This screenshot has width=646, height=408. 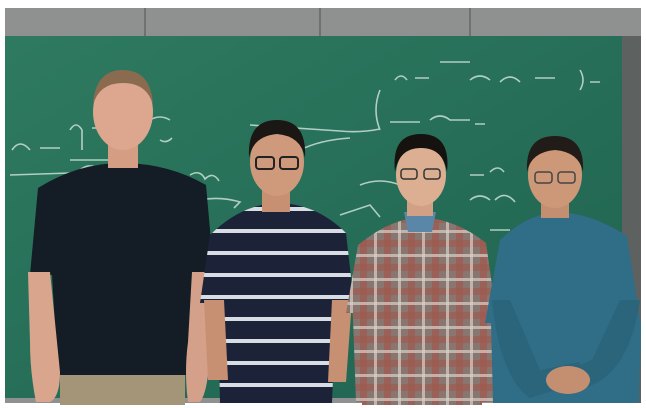 What do you see at coordinates (40, 174) in the screenshot?
I see `chalk-line` at bounding box center [40, 174].